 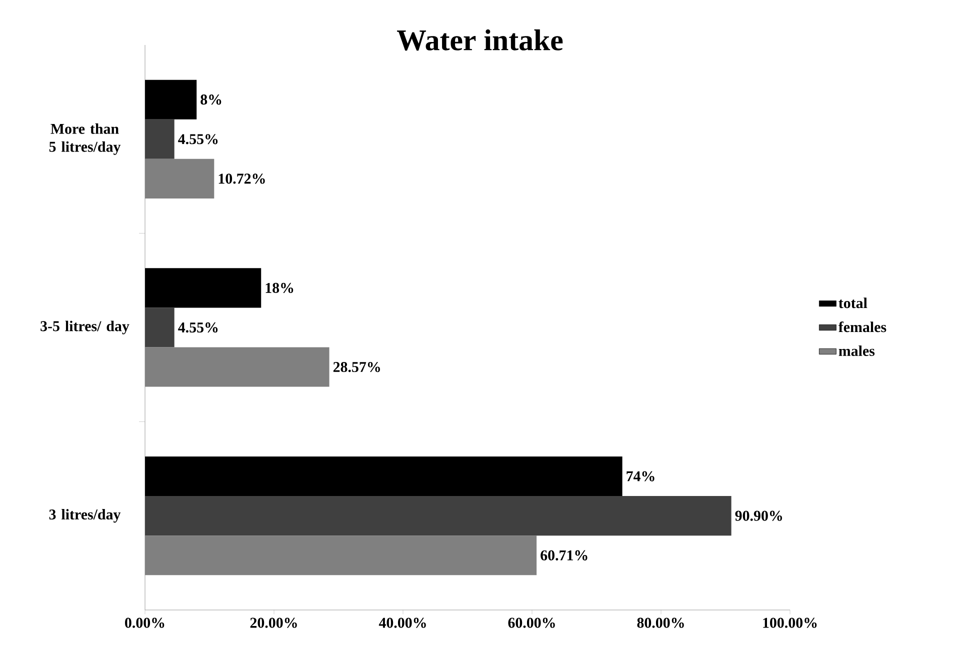 I want to click on x-tick-label: 40.00%, so click(x=402, y=623).